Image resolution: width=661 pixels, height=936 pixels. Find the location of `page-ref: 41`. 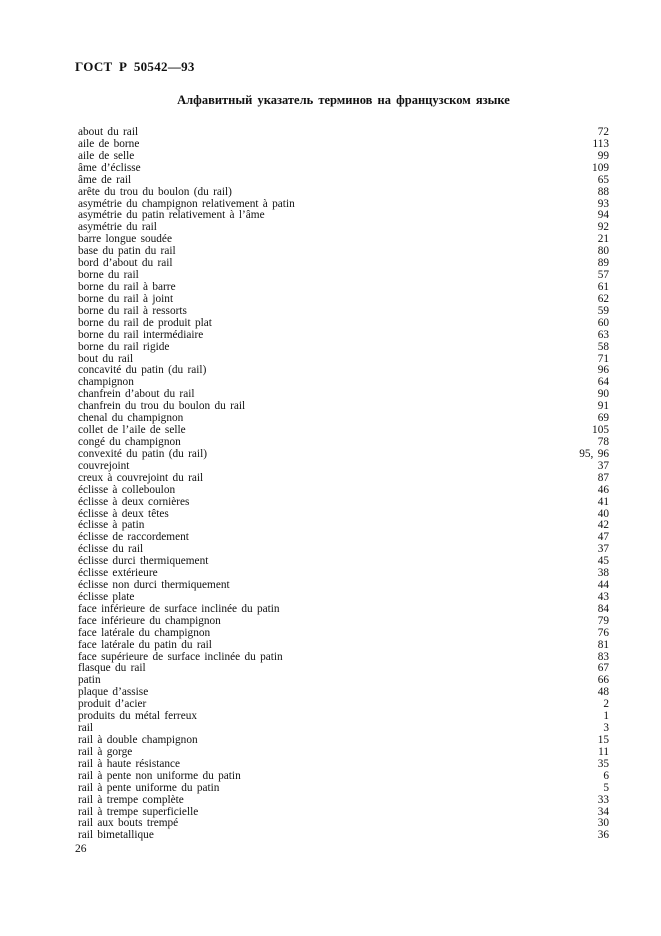

page-ref: 41 is located at coordinates (603, 501).